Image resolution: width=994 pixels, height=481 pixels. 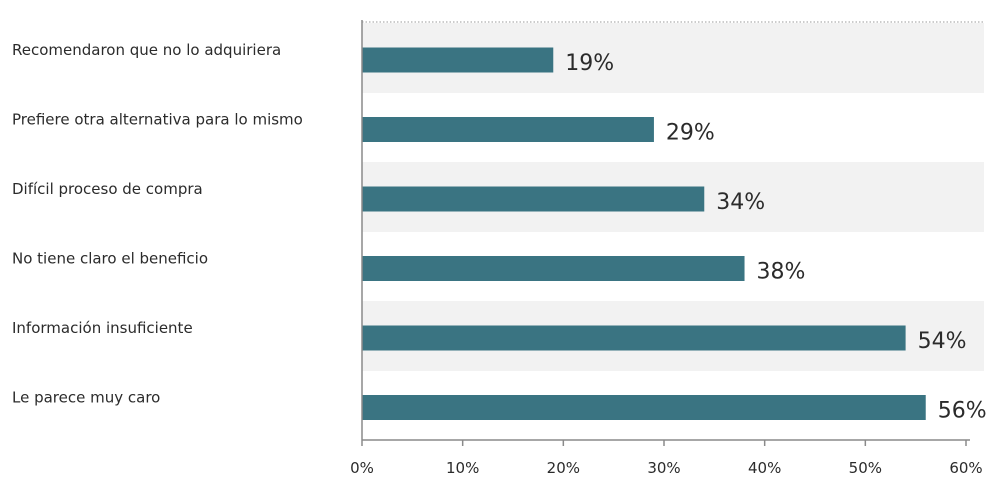 What do you see at coordinates (462, 468) in the screenshot?
I see `x-tick-label: 10%` at bounding box center [462, 468].